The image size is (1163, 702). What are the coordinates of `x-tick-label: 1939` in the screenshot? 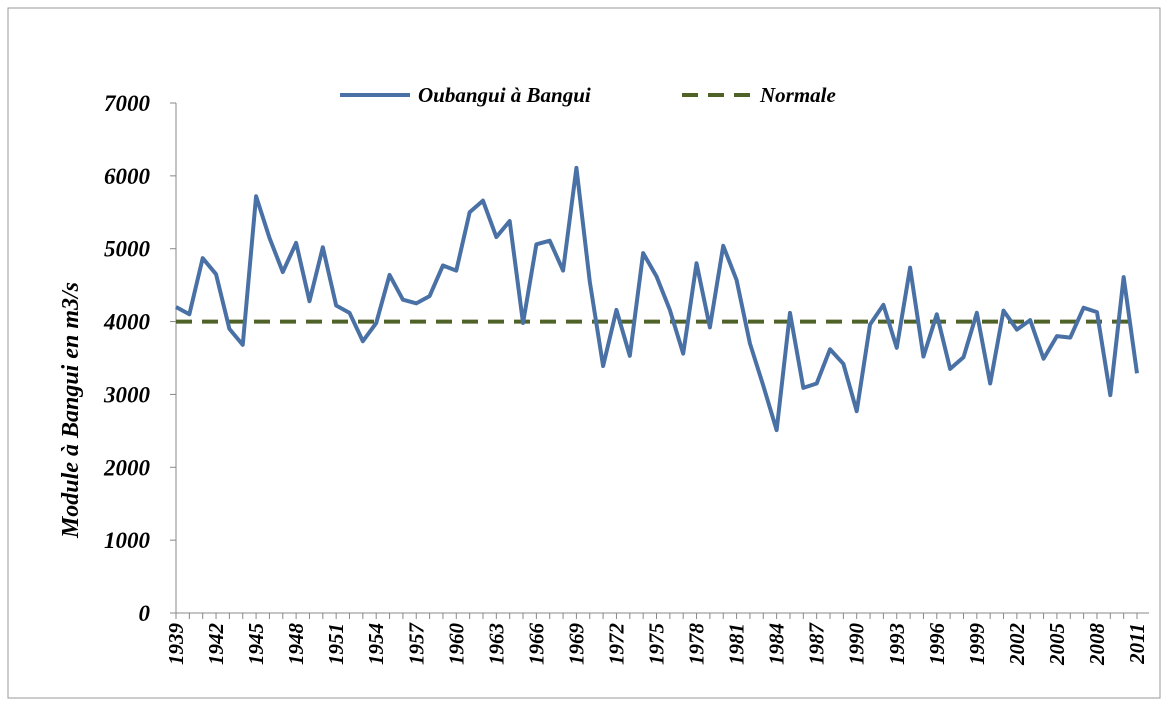 It's located at (176, 644).